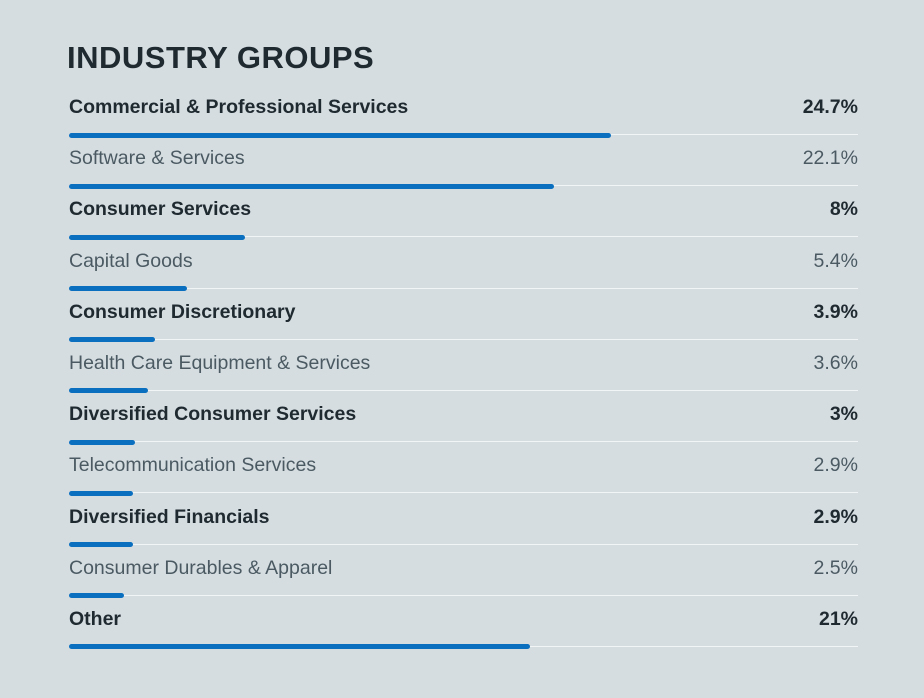  Describe the element at coordinates (131, 260) in the screenshot. I see `bar-label: Capital Goods` at that location.